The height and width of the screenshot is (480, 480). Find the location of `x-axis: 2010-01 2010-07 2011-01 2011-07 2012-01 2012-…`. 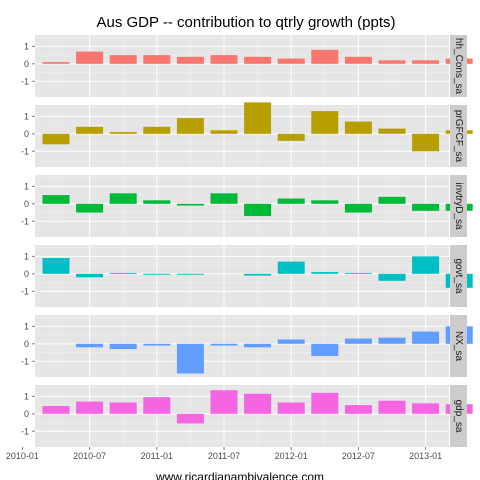

x-axis: 2010-01 2010-07 2011-01 2011-07 2012-01 2012-… is located at coordinates (224, 454).